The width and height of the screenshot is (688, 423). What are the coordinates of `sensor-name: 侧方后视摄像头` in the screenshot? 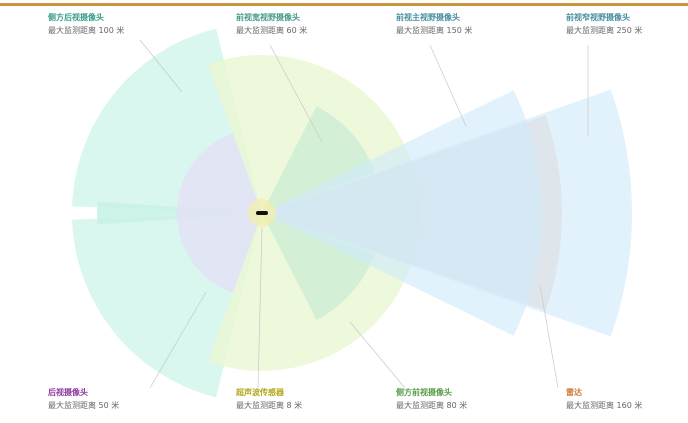 It's located at (76, 17).